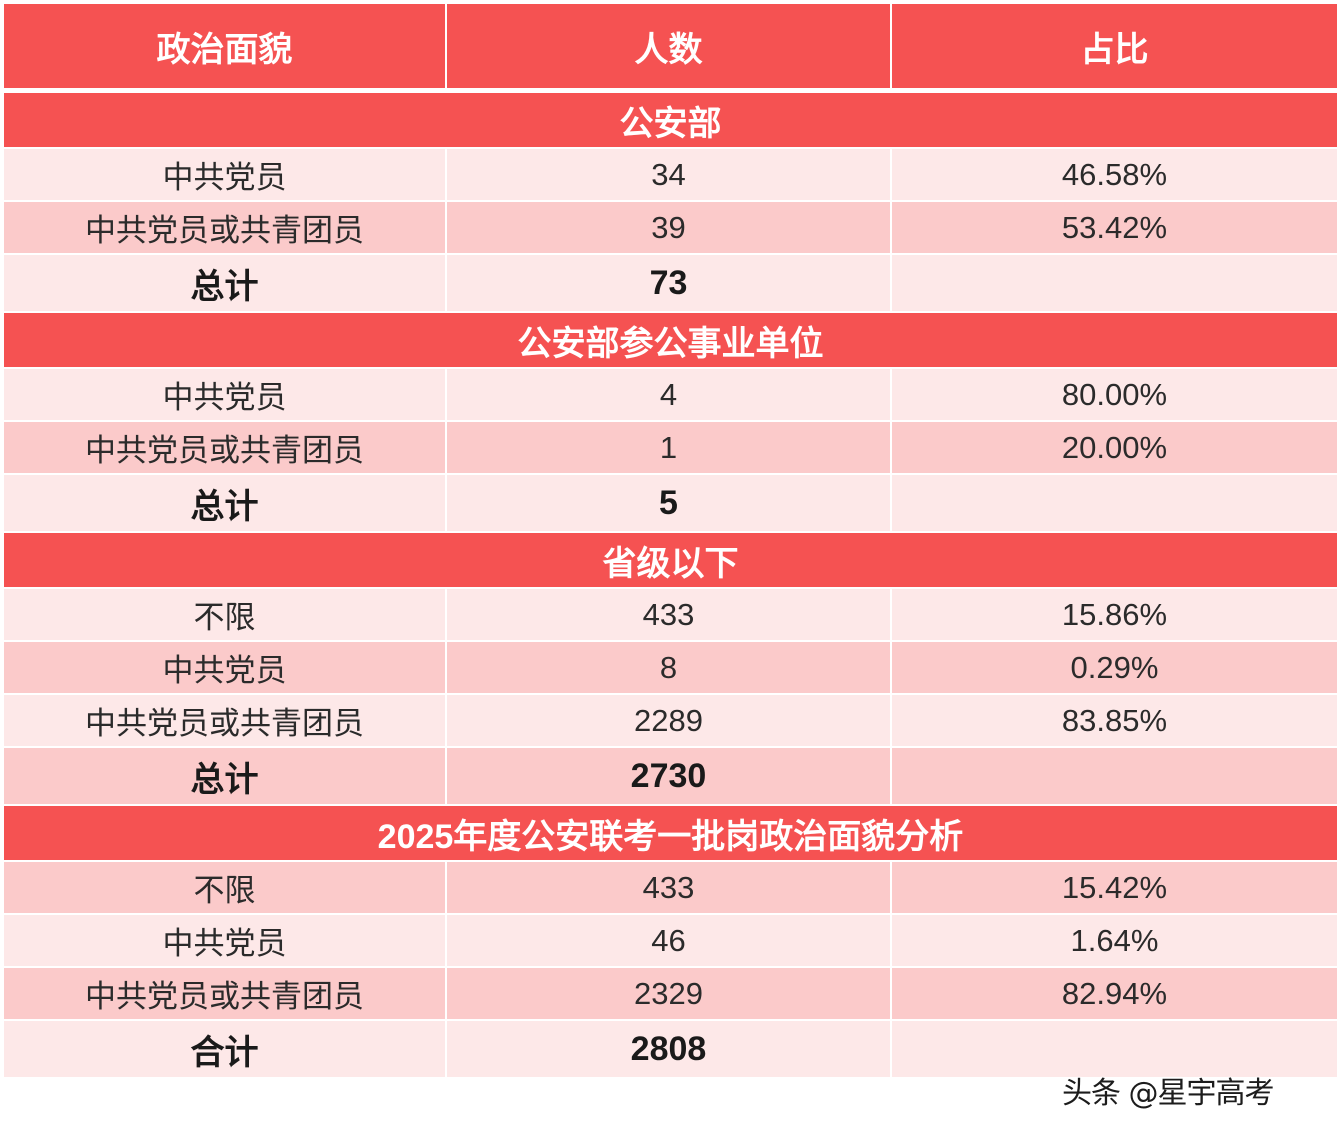 The image size is (1339, 1135). I want to click on section-title: 公安部参公事业单位, so click(670, 340).